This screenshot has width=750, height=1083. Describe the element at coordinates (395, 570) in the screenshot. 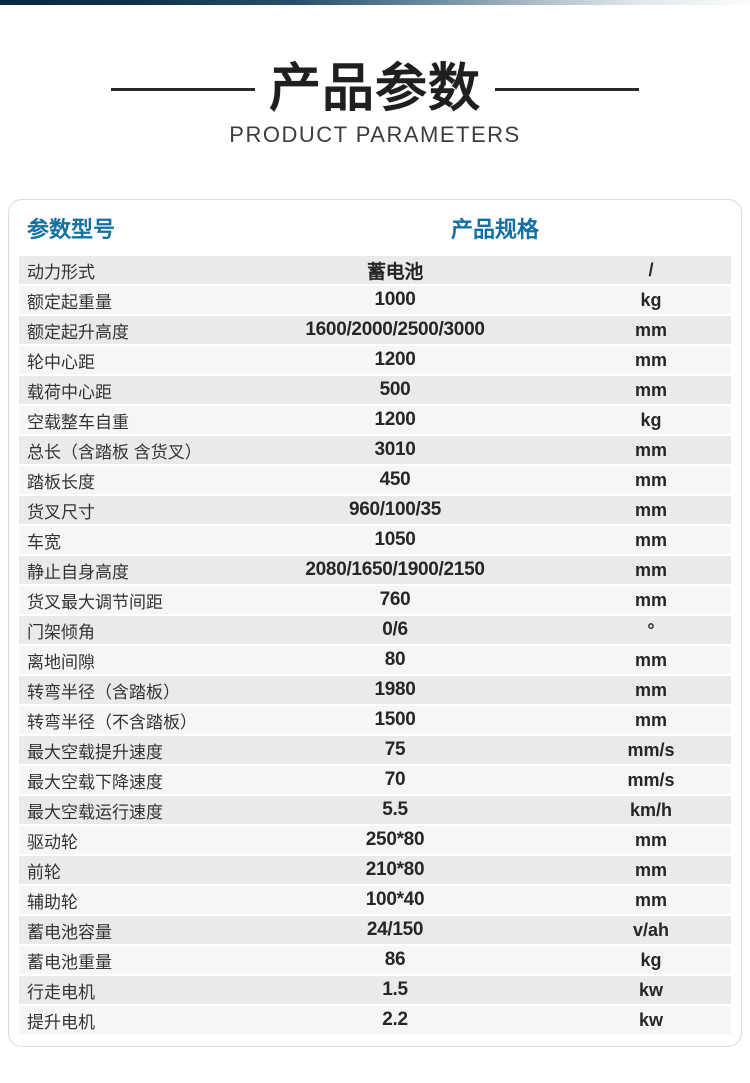

I see `param-value: 2080/1650/1900/2150` at that location.